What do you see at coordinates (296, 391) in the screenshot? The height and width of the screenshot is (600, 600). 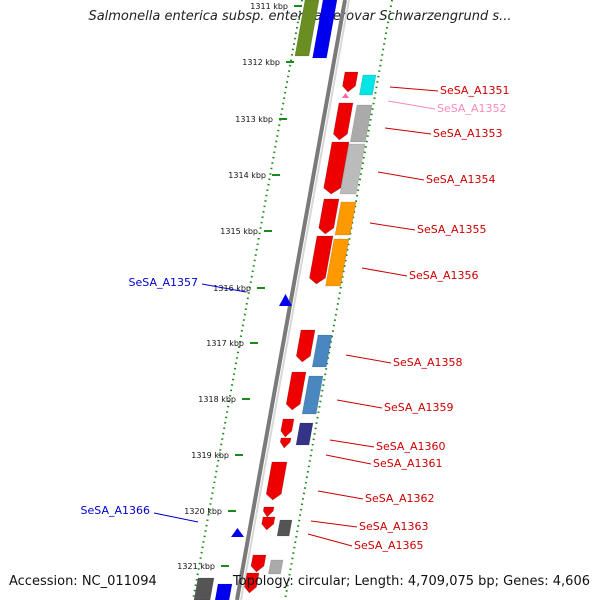 I see `gene-arrow-a1359` at bounding box center [296, 391].